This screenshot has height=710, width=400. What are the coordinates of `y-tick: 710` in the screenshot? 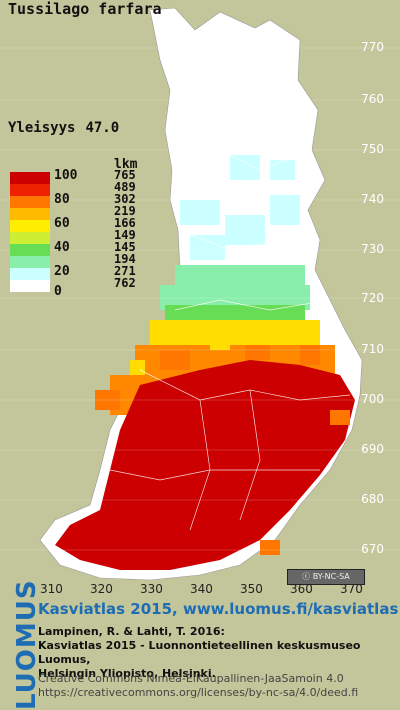 It's located at (372, 349).